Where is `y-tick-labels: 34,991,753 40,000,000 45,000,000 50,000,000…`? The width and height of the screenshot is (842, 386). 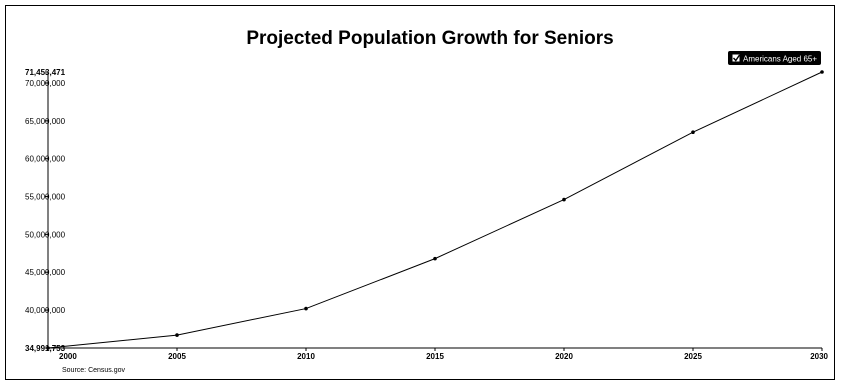
y-tick-labels: 34,991,753 40,000,000 45,000,000 50,000,000… is located at coordinates (45, 210).